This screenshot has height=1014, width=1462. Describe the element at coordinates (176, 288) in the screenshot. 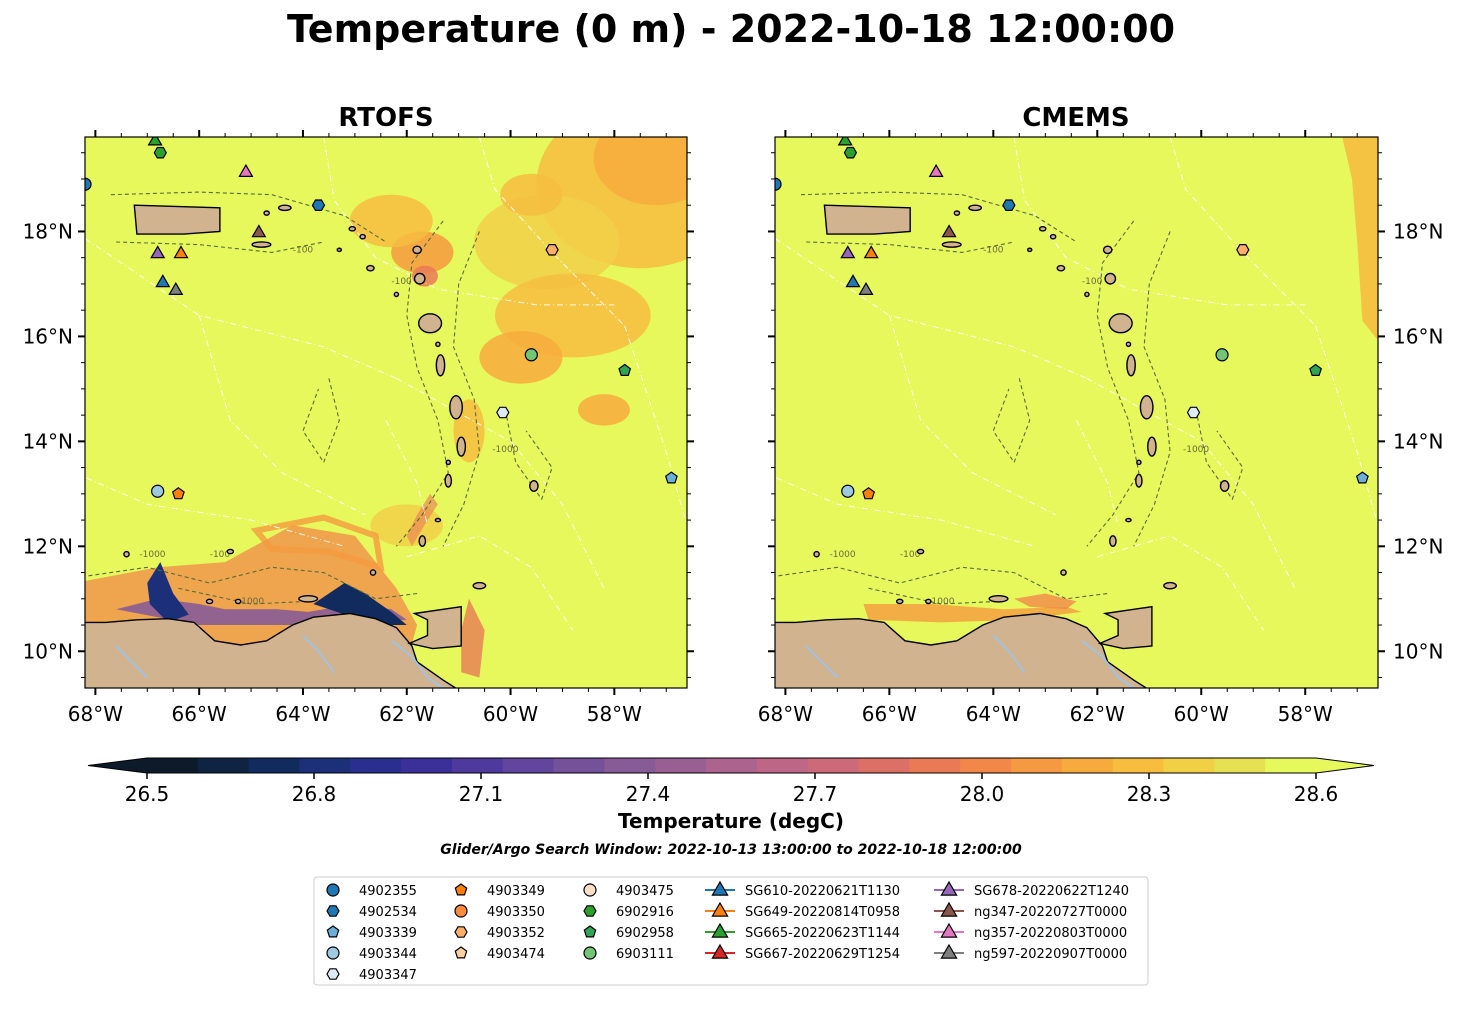

I see `obs-marker-ng597-20220907T0000` at that location.